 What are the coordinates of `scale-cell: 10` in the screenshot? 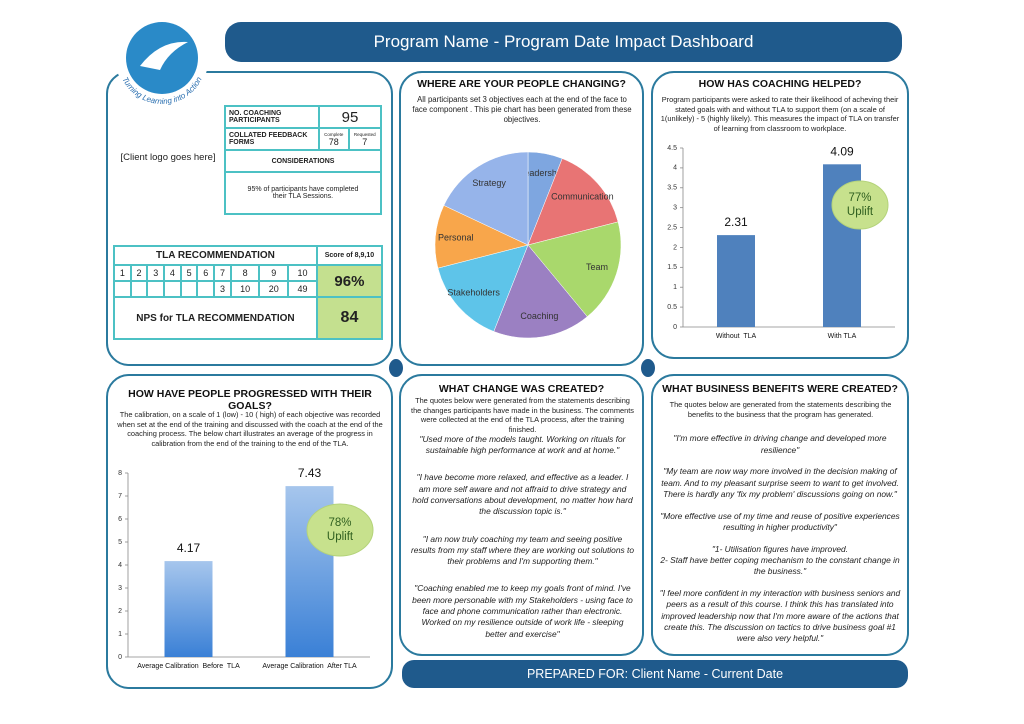 It's located at (302, 273).